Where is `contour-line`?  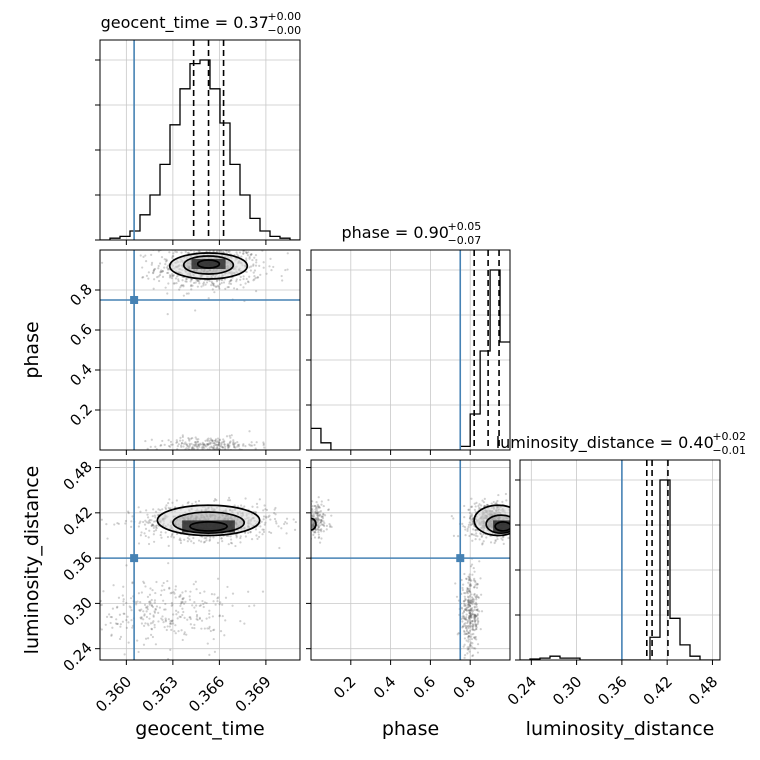
contour-line is located at coordinates (208, 265).